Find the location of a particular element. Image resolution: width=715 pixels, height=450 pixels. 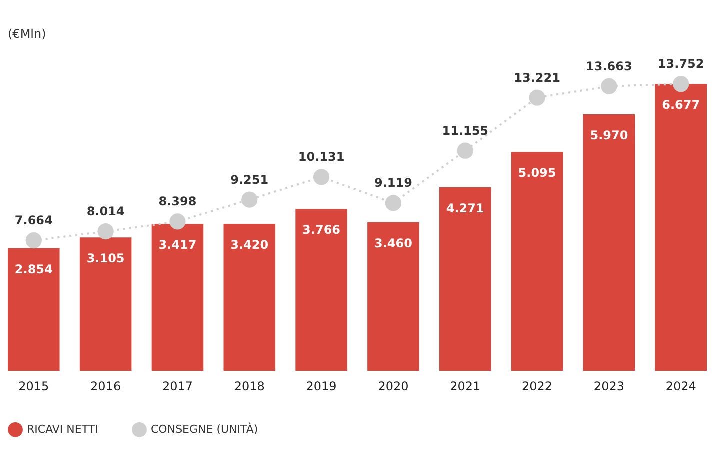

data-label: 7.664 is located at coordinates (33, 221).